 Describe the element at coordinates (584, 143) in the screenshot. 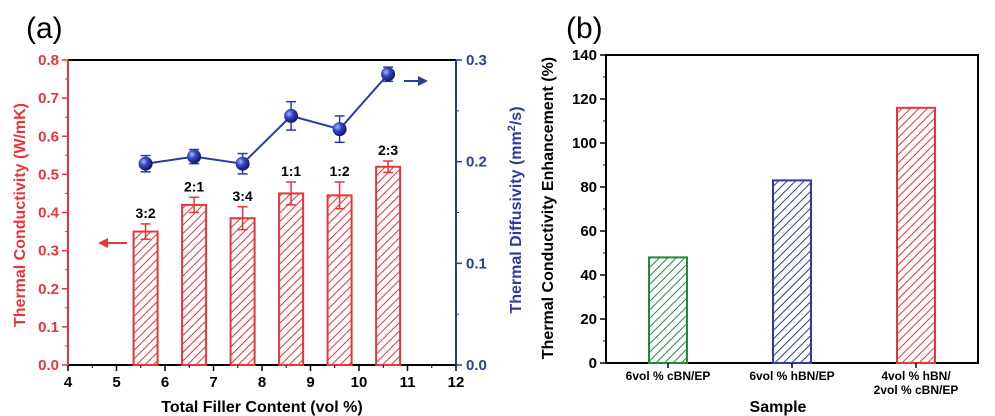

I see `y-tick-label: 100` at that location.